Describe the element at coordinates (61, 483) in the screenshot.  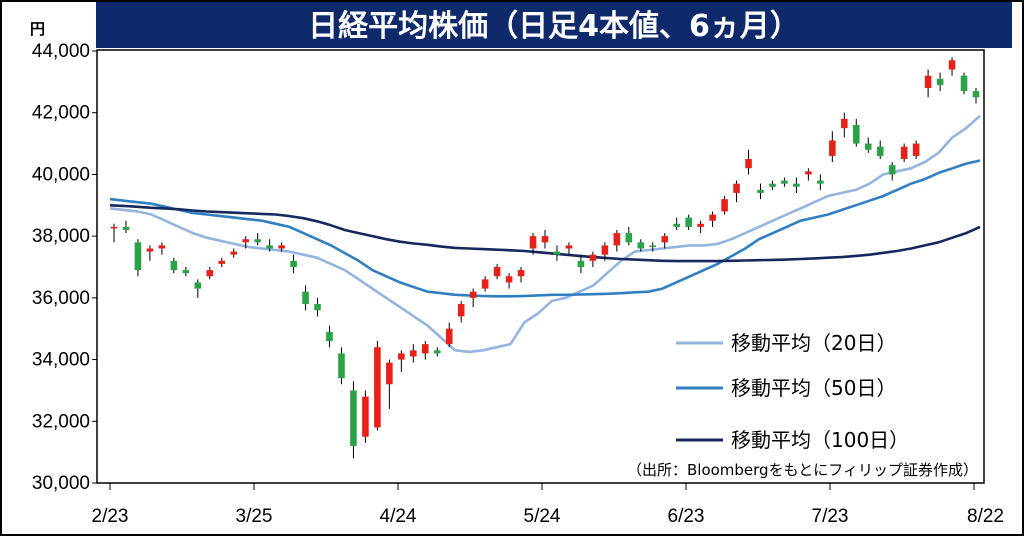
I see `y-tick-label: 30,000` at that location.